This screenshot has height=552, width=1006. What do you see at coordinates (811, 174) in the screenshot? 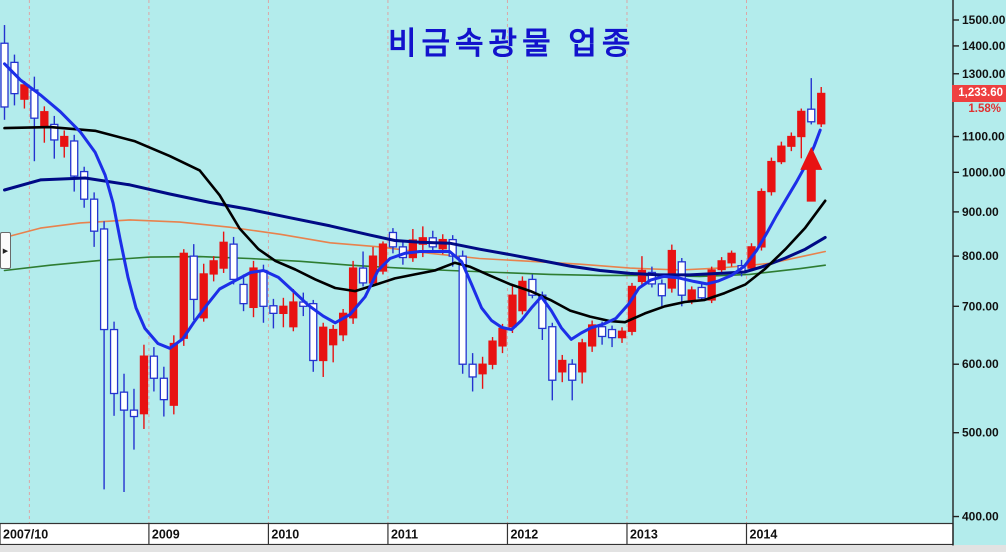
I see `up-arrow-annotation` at bounding box center [811, 174].